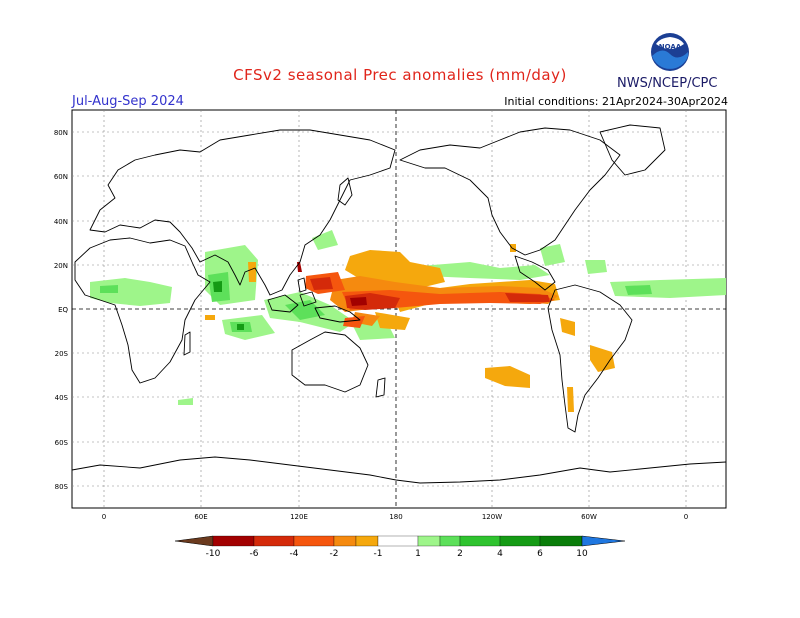  What do you see at coordinates (400, 75) in the screenshot?
I see `chart-title: CFSv2 seasonal Prec anomalies (mm/day)` at bounding box center [400, 75].